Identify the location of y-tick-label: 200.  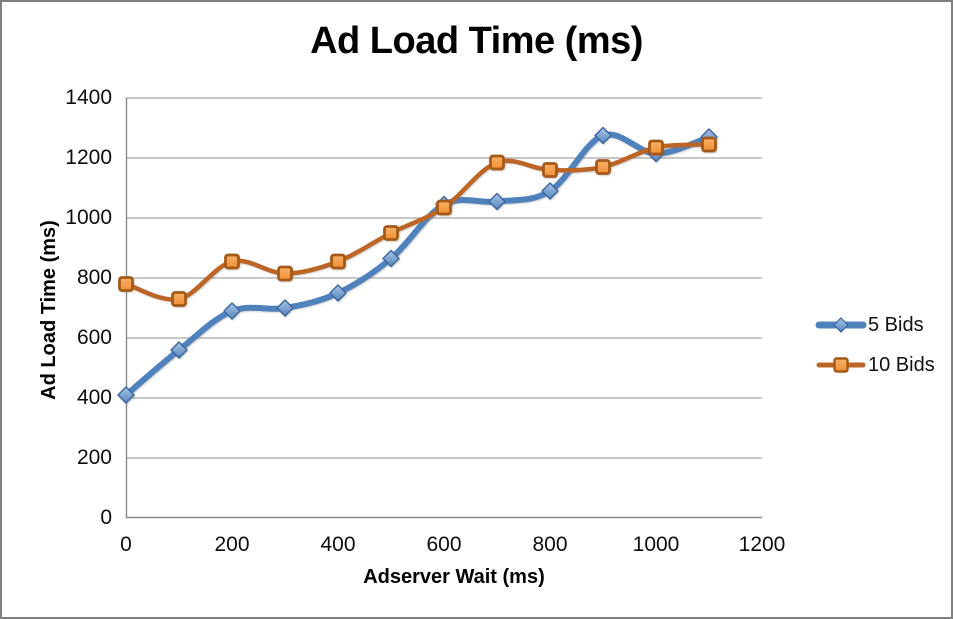
(94, 457).